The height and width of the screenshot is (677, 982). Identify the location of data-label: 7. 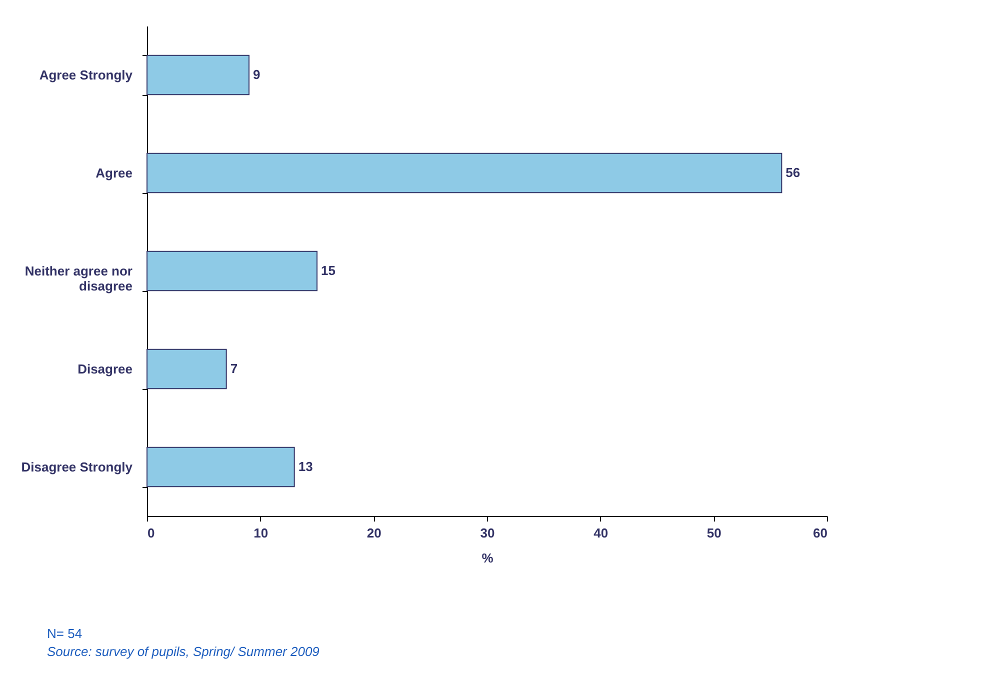
(234, 368).